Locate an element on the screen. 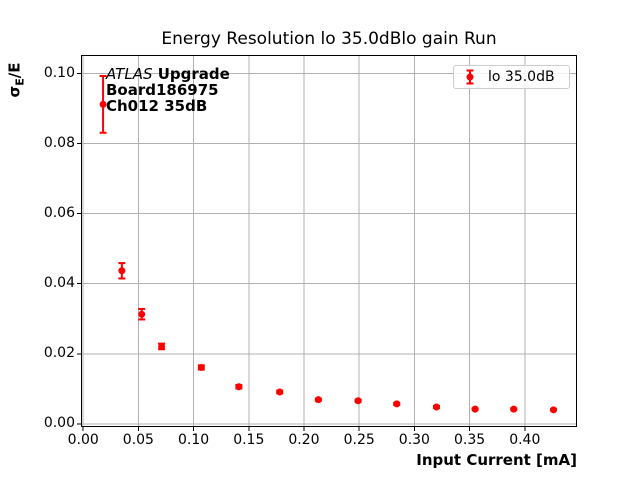 The height and width of the screenshot is (480, 640). legend: lo 35.0dB is located at coordinates (511, 77).